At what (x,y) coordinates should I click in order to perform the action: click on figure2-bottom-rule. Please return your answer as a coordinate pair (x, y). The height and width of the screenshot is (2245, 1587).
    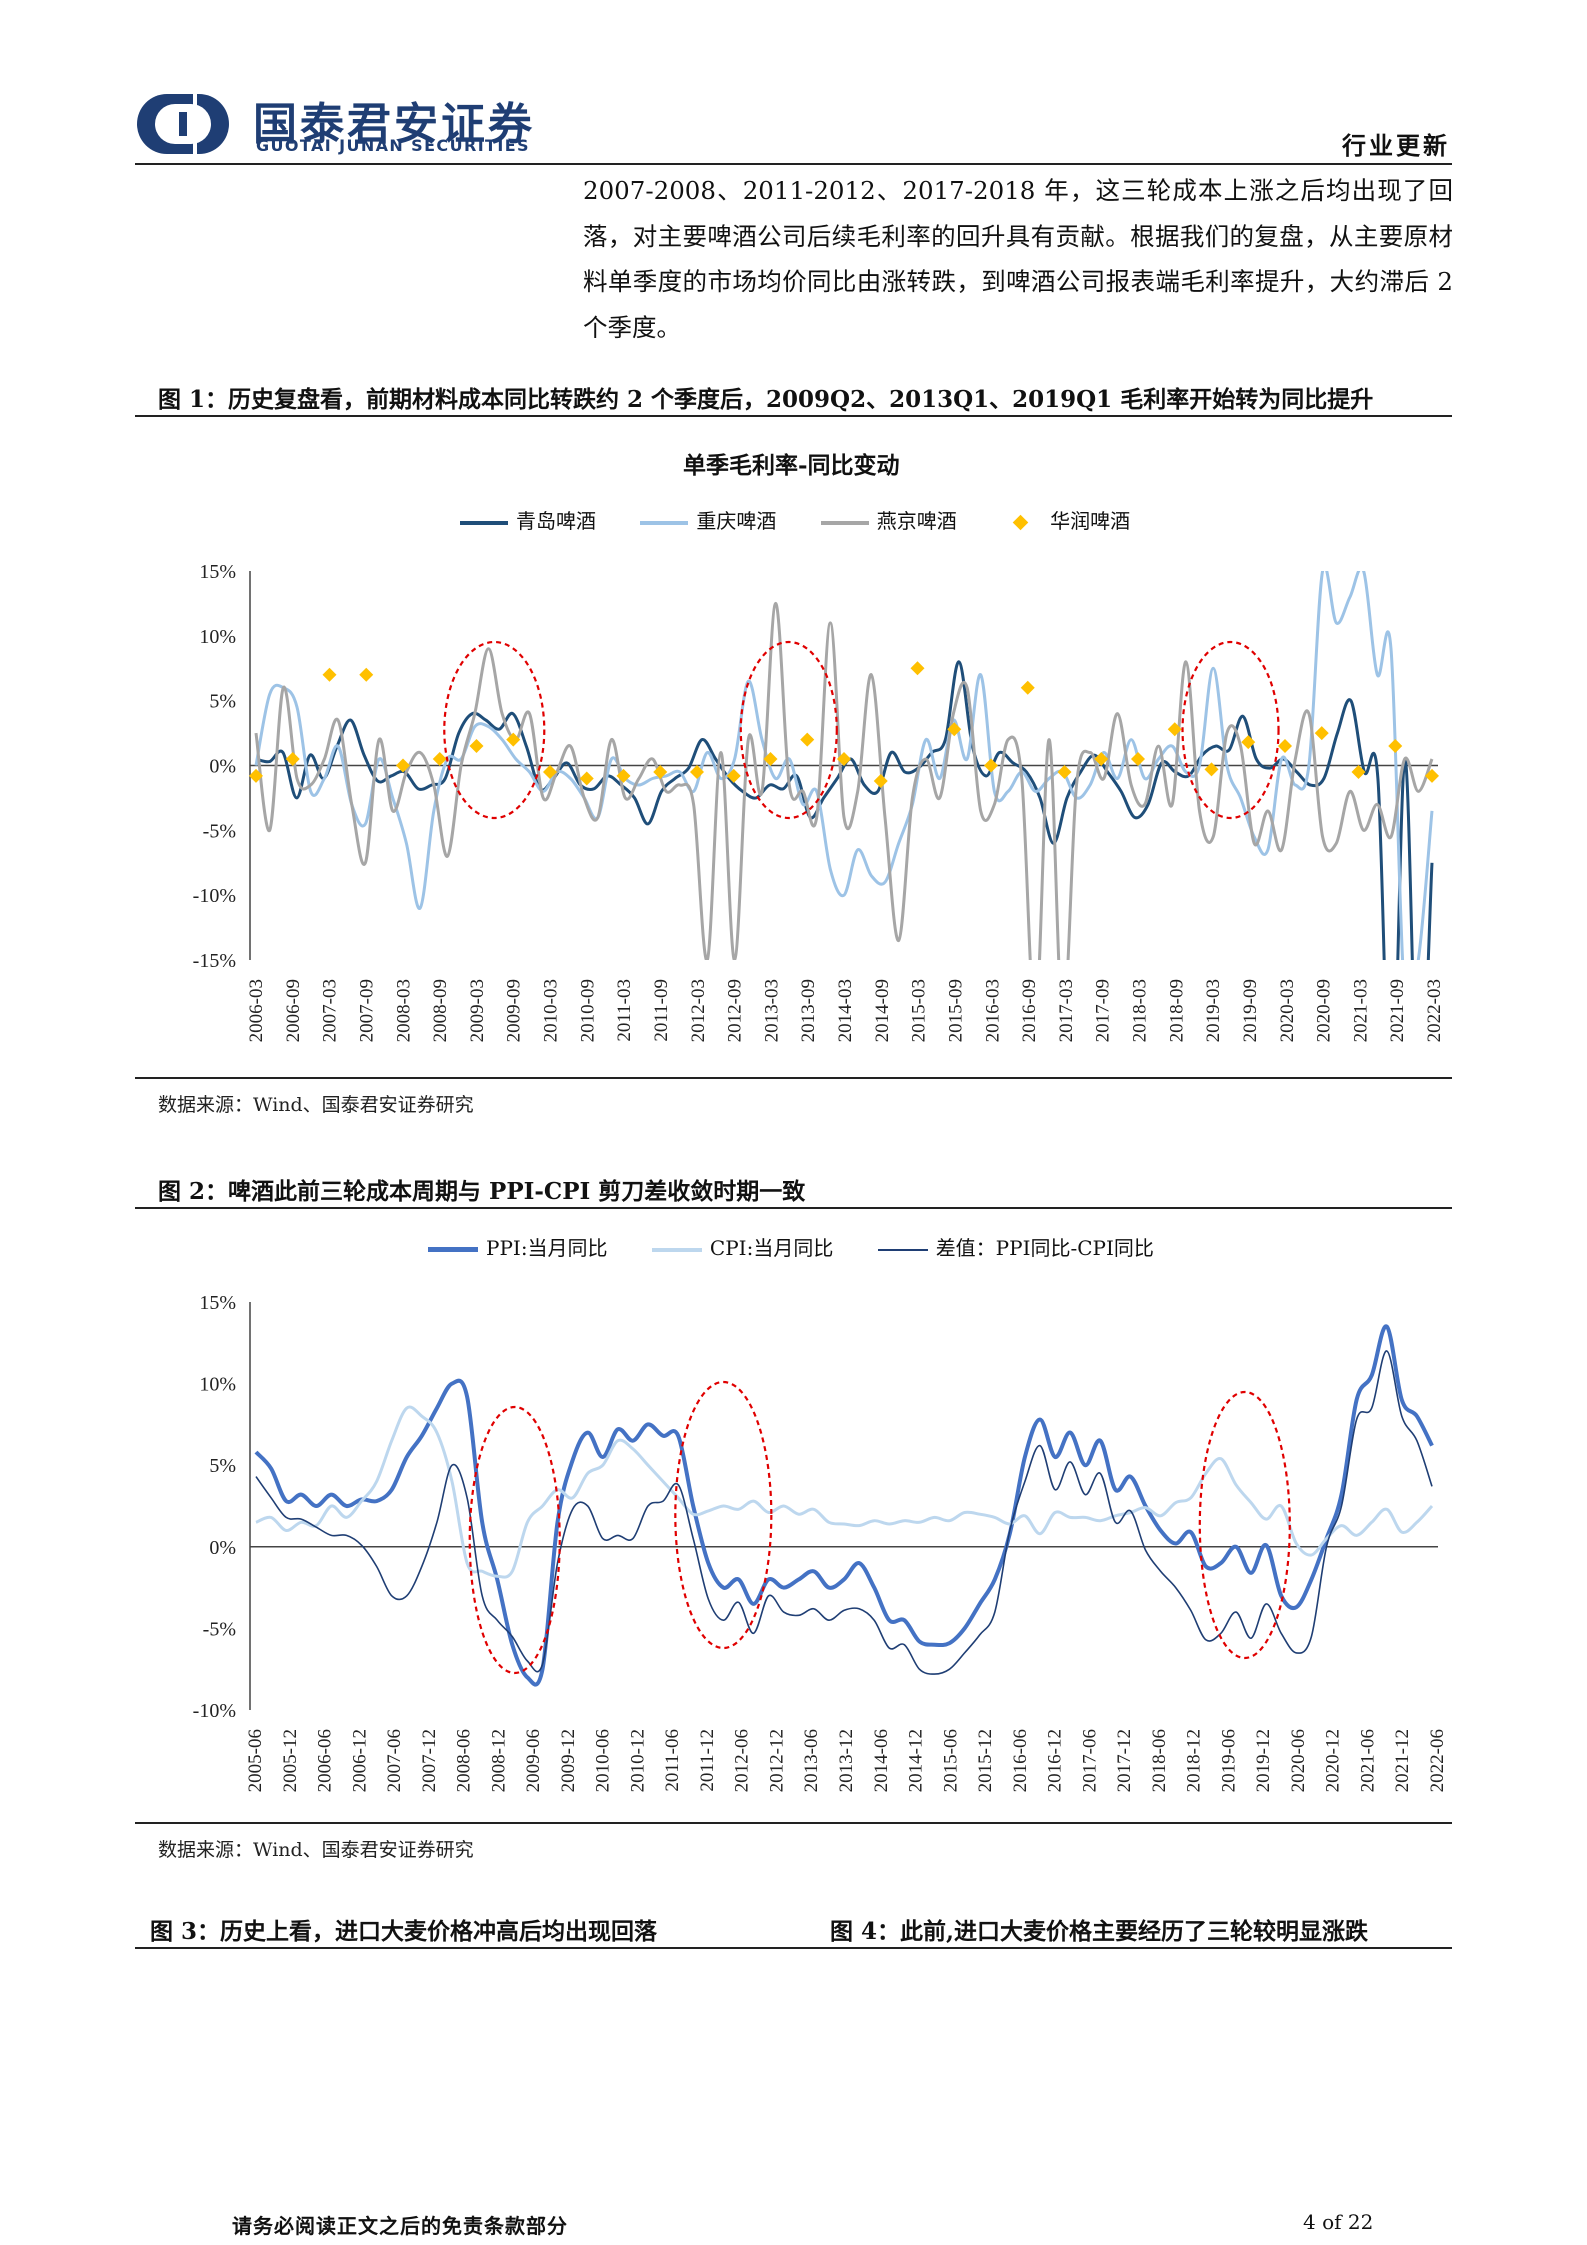
    Looking at the image, I should click on (793, 1823).